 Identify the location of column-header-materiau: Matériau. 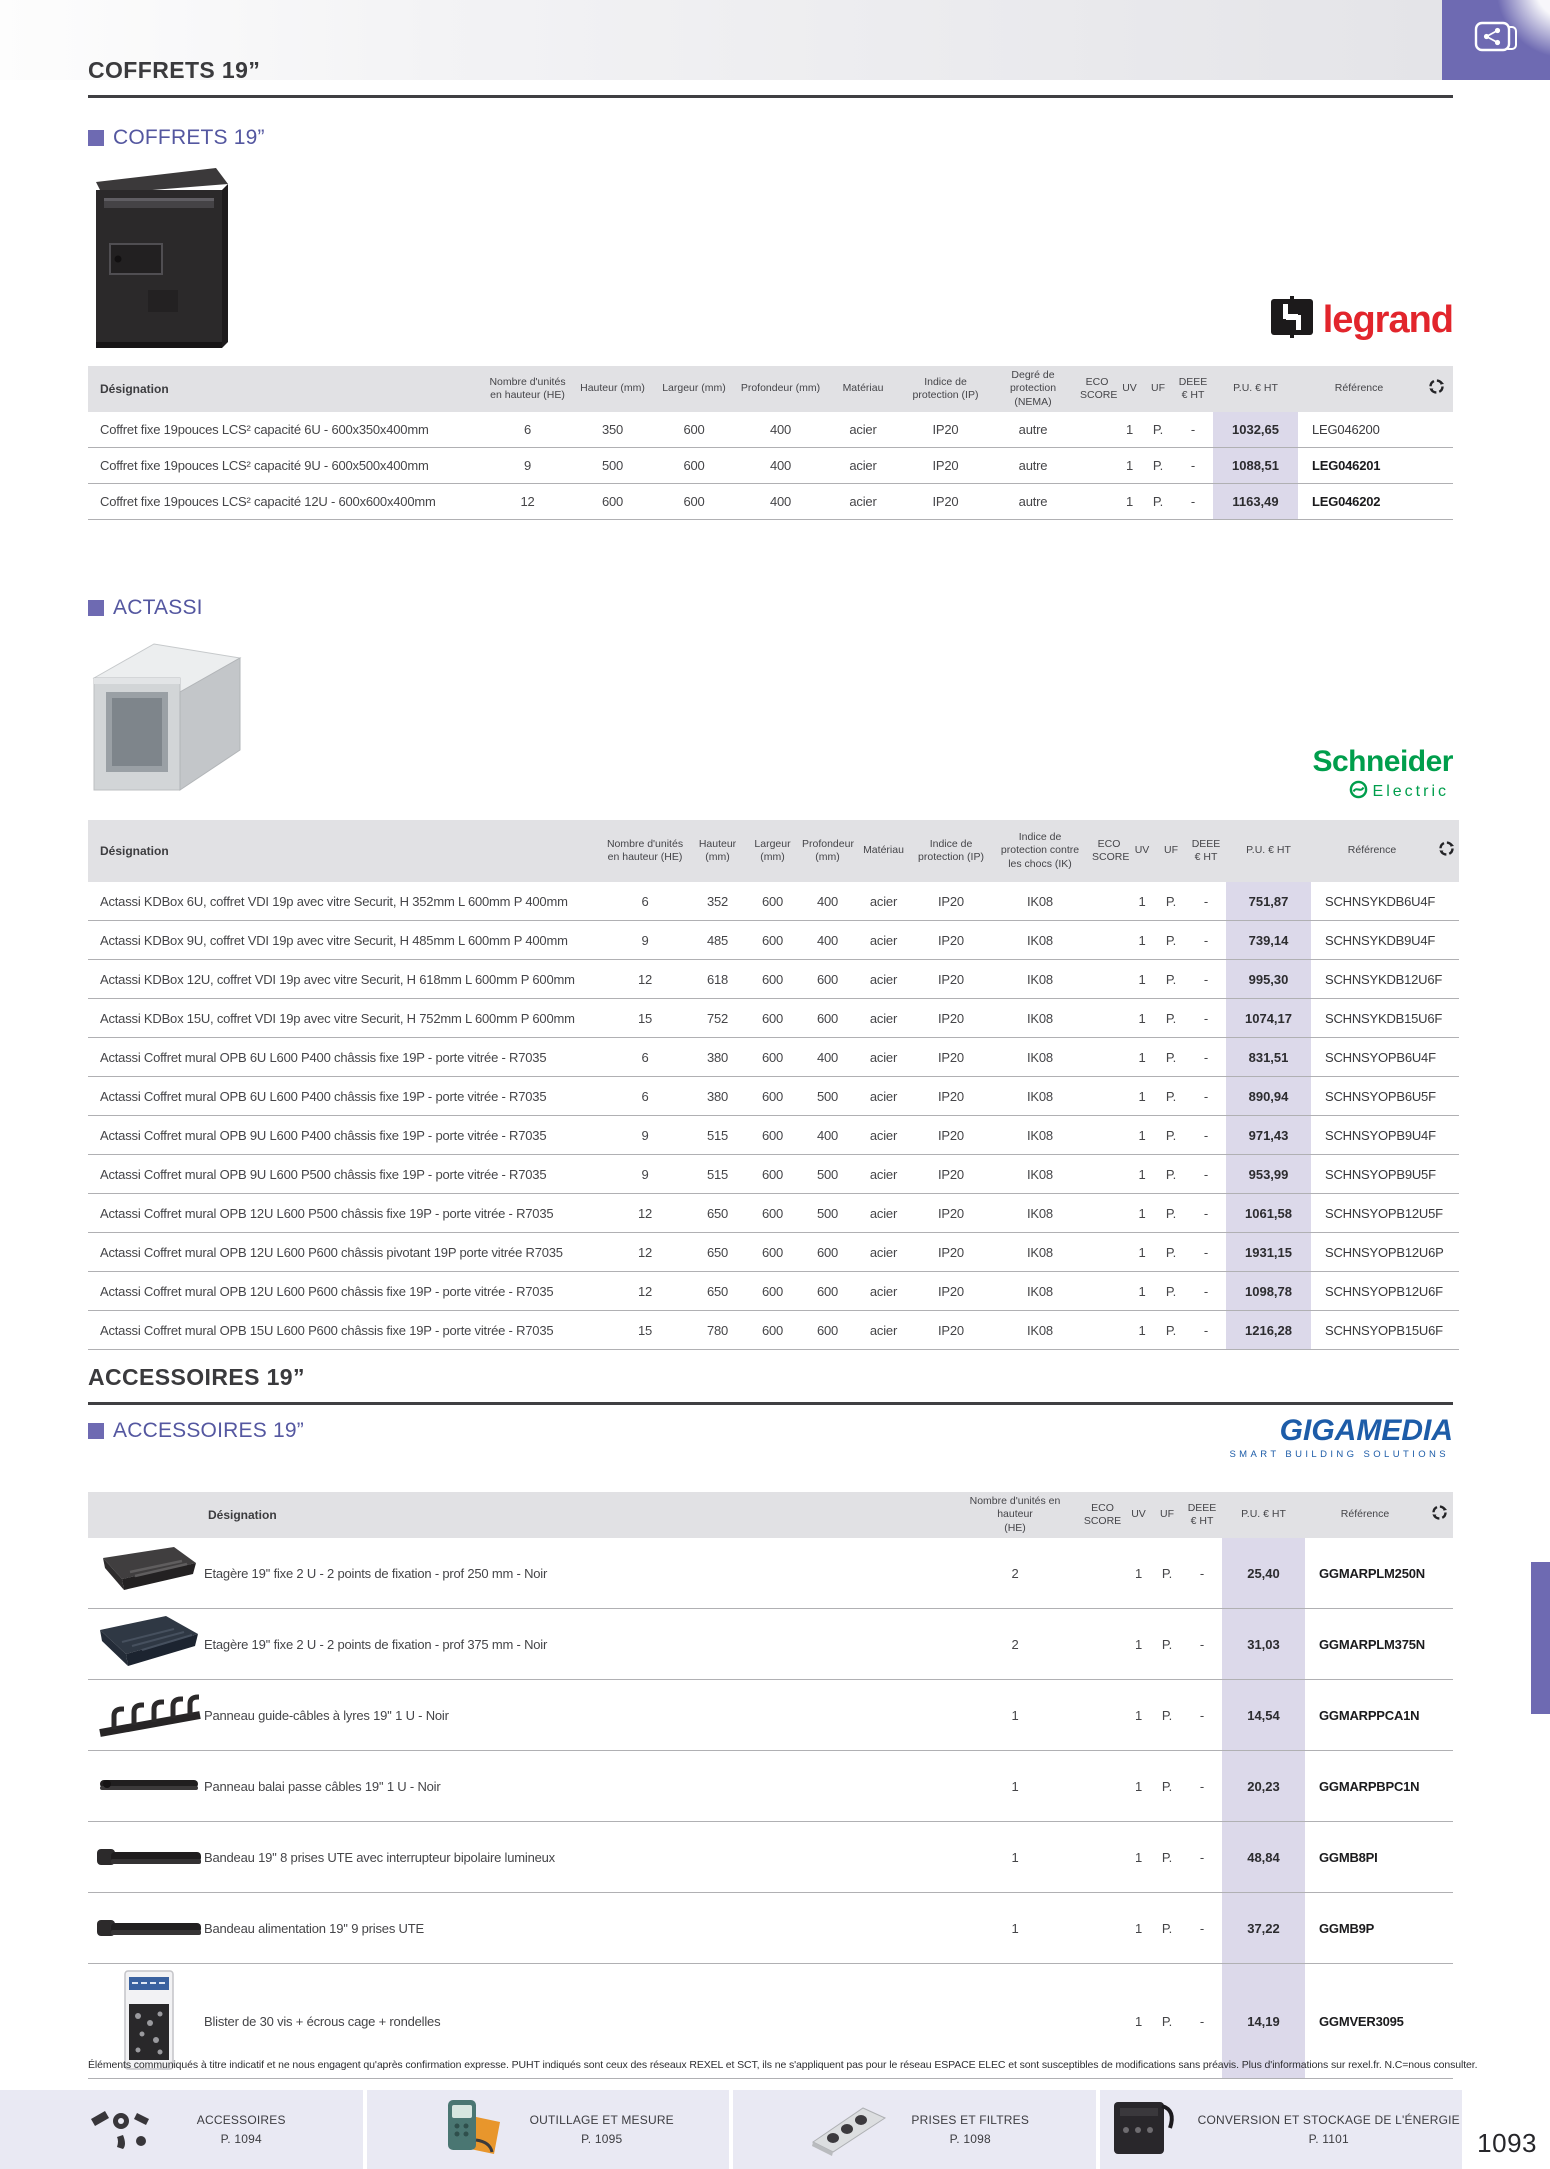
(863, 389).